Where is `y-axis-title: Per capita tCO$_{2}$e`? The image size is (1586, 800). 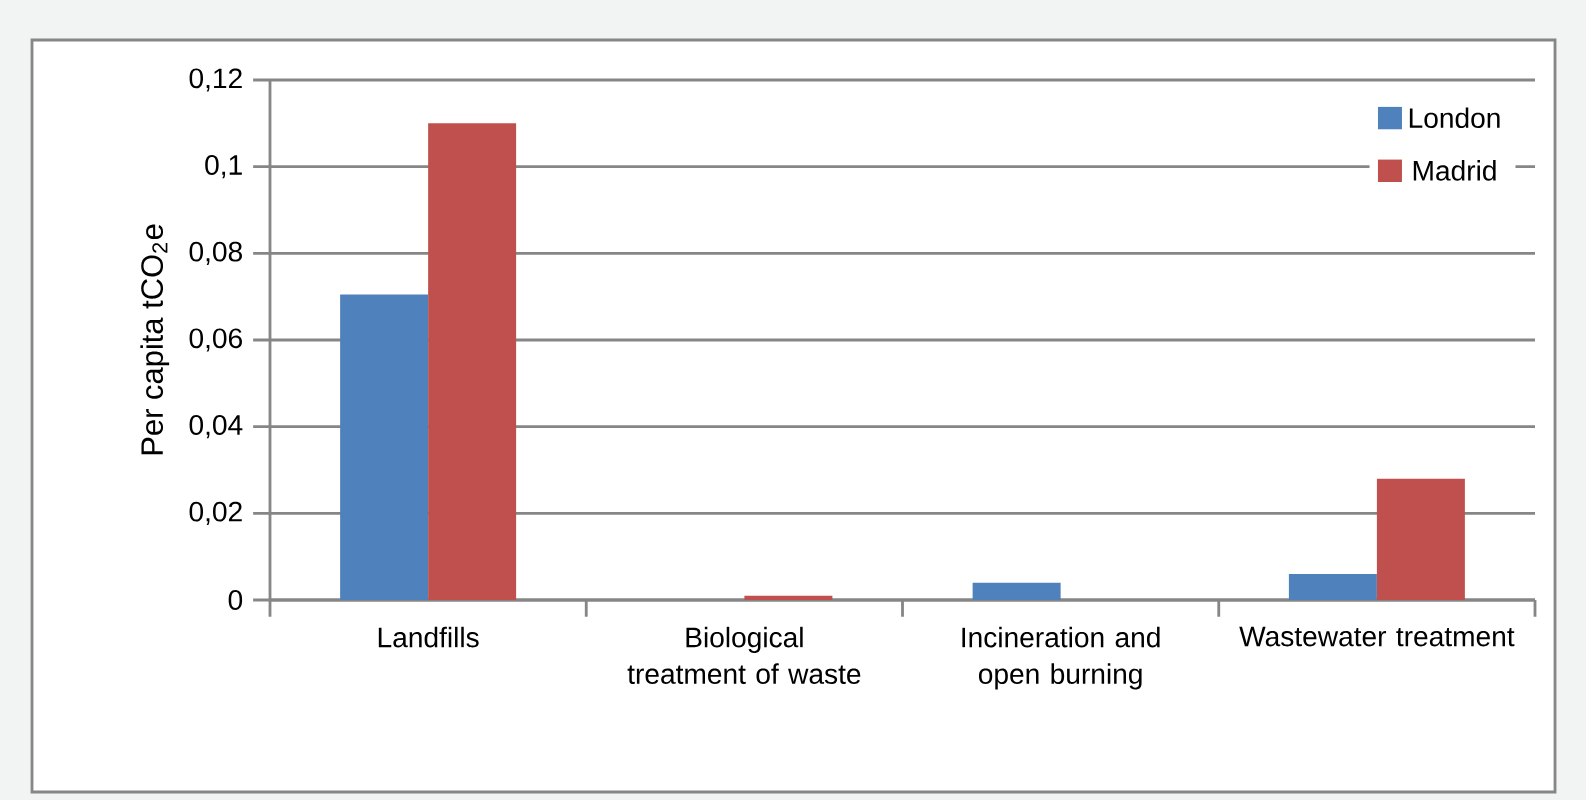
y-axis-title: Per capita tCO$_{2}$e is located at coordinates (155, 339).